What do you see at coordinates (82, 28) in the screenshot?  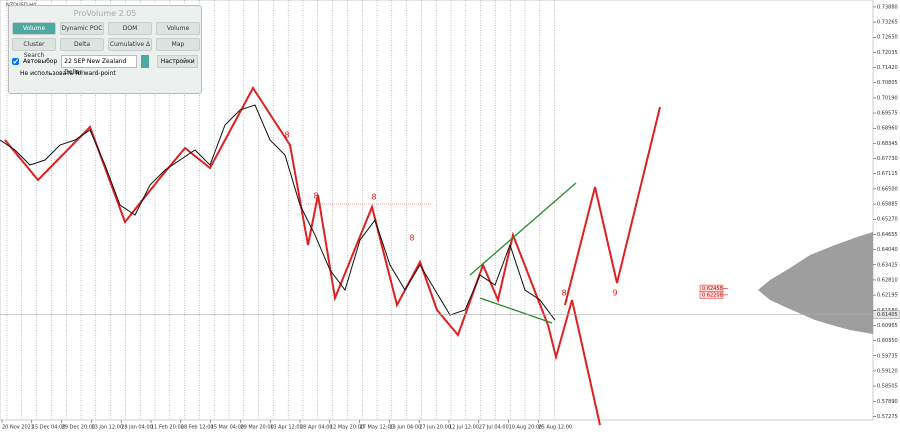 I see `panel-button: Dynamic POC` at bounding box center [82, 28].